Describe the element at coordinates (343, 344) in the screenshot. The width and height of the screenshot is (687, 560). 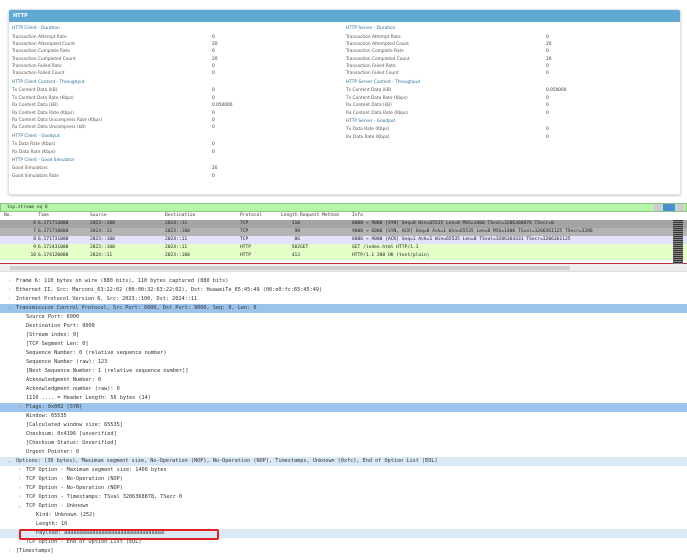
I see `detail-line: [TCP Segment Len: 0]` at that location.